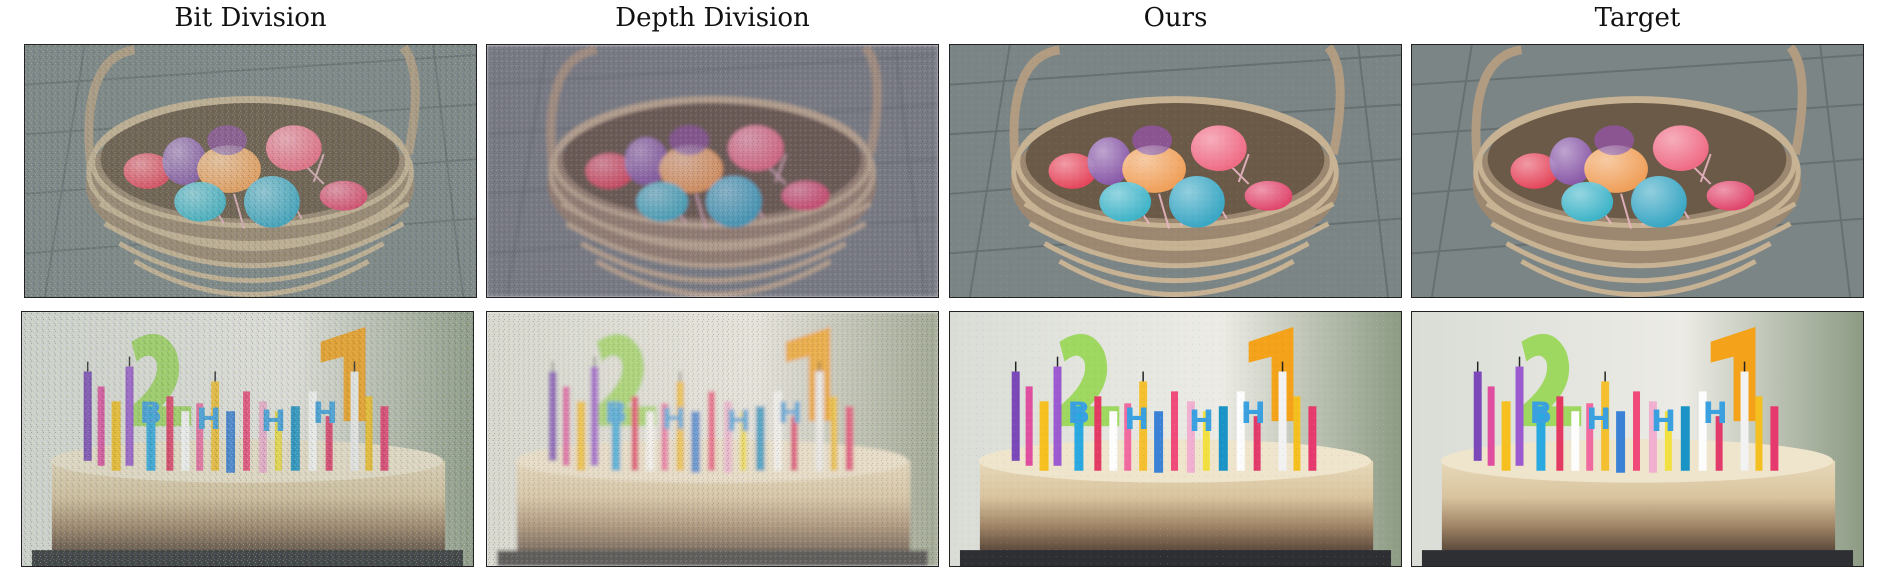 The width and height of the screenshot is (1894, 584). What do you see at coordinates (1637, 18) in the screenshot?
I see `column-title-target: Target` at bounding box center [1637, 18].